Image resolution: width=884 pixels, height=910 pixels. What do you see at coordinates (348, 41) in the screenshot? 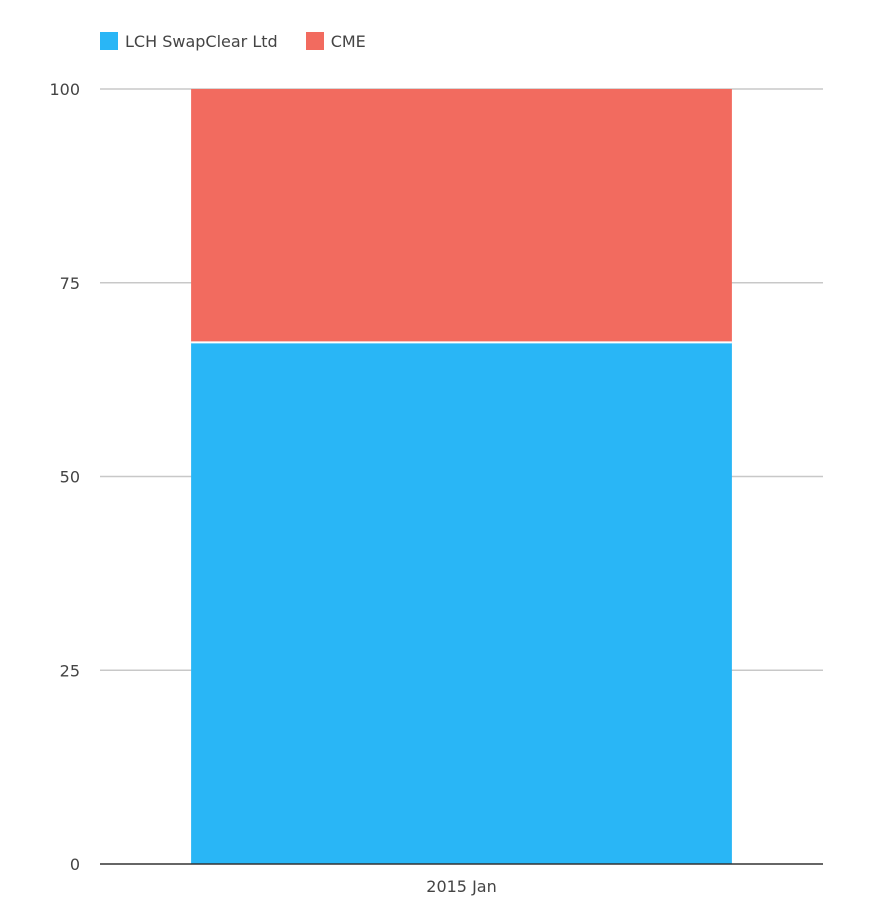
I see `legend-label-cme: CME` at bounding box center [348, 41].